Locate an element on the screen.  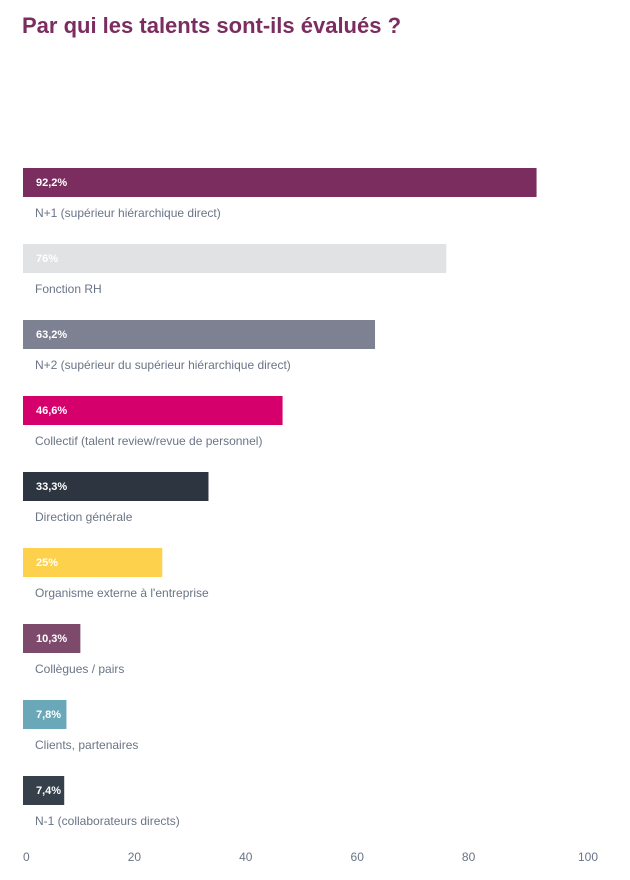
category-label: Fonction RH is located at coordinates (68, 289).